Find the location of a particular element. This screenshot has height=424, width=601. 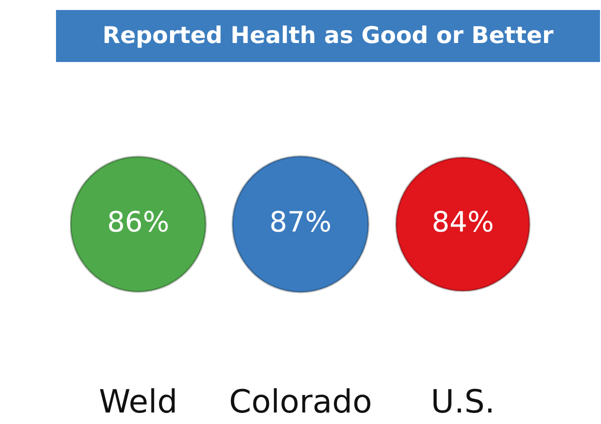

category-label: Colorado is located at coordinates (300, 401).